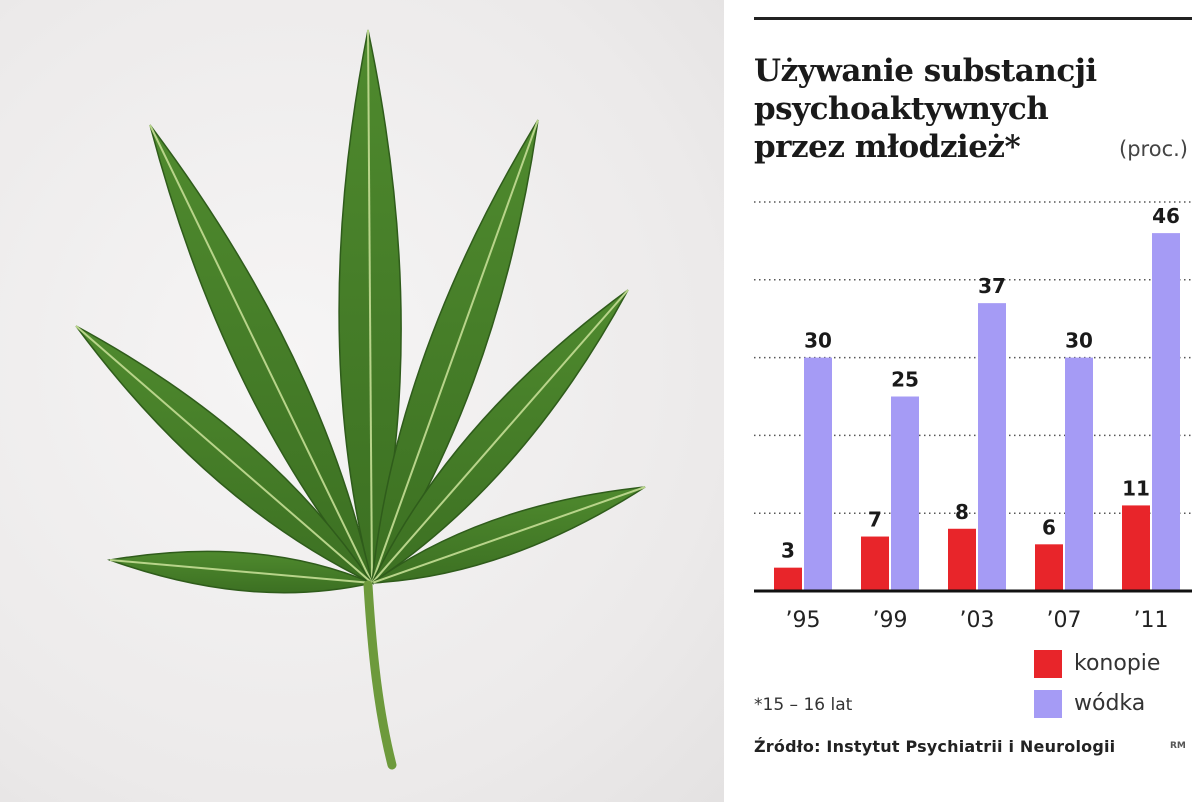  What do you see at coordinates (905, 493) in the screenshot?
I see `bar-wódka-1` at bounding box center [905, 493].